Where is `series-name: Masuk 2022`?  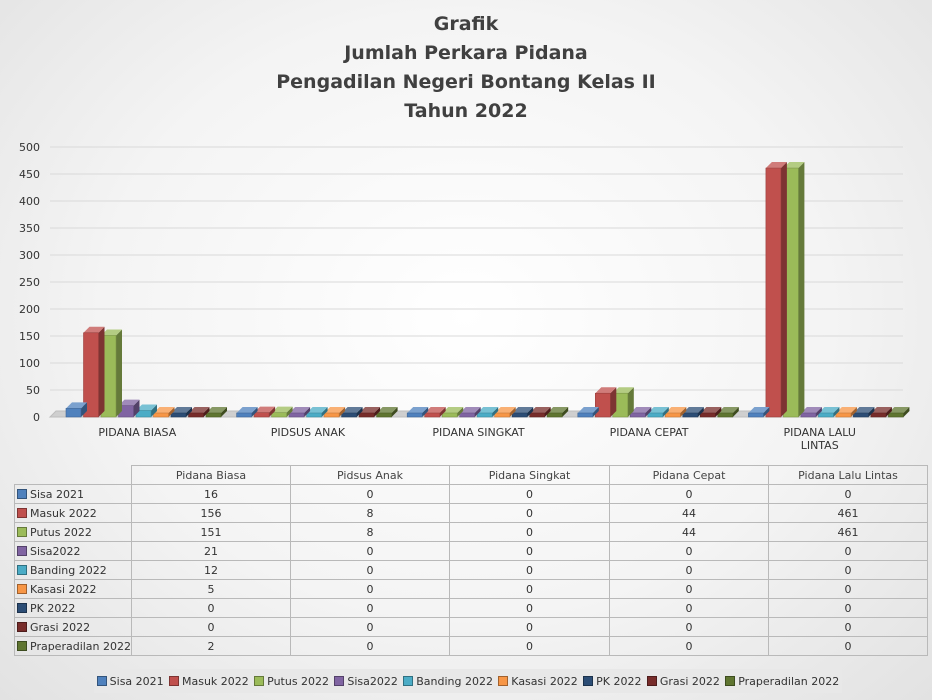 series-name: Masuk 2022 is located at coordinates (63, 513).